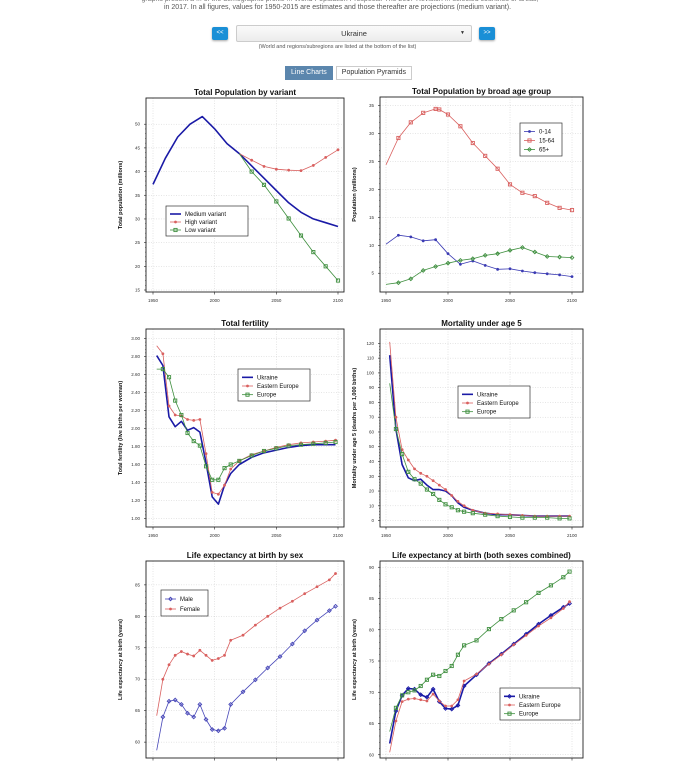 The height and width of the screenshot is (761, 675). I want to click on legend: Ukraine Eastern Europe Europe, so click(494, 402).